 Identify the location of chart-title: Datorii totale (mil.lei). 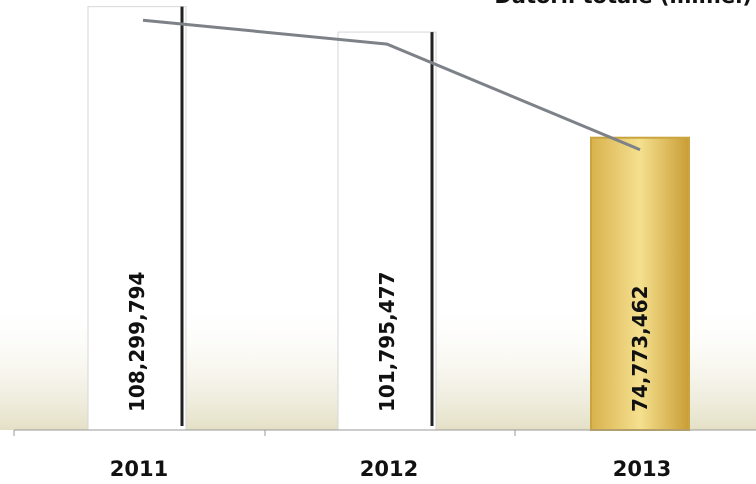
(623, 4).